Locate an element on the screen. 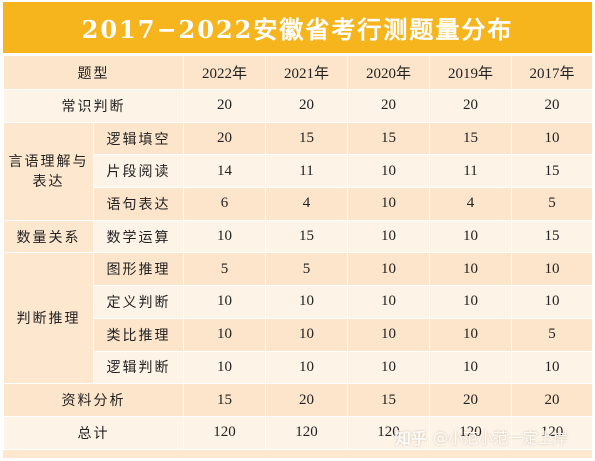  table-row: 常识判断 20 20 20 20 20 is located at coordinates (297, 106).